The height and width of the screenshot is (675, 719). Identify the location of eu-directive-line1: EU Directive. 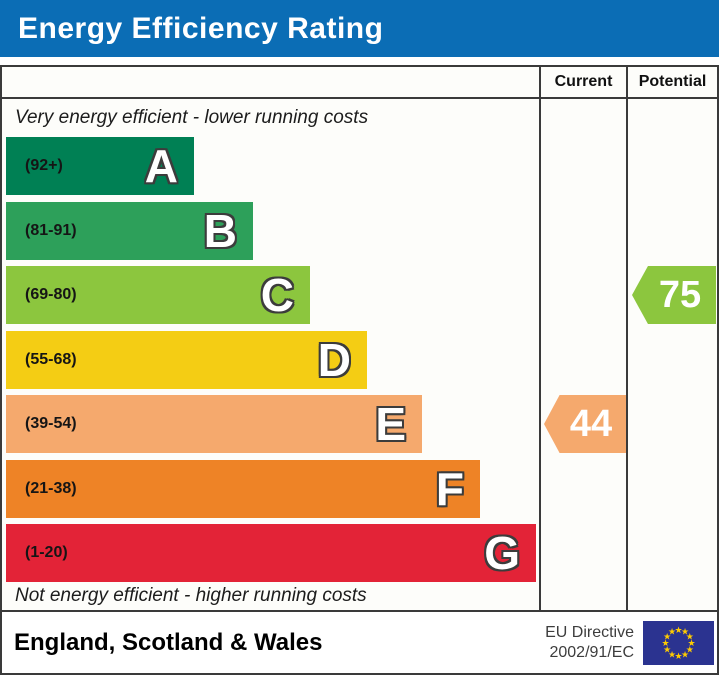
(589, 632).